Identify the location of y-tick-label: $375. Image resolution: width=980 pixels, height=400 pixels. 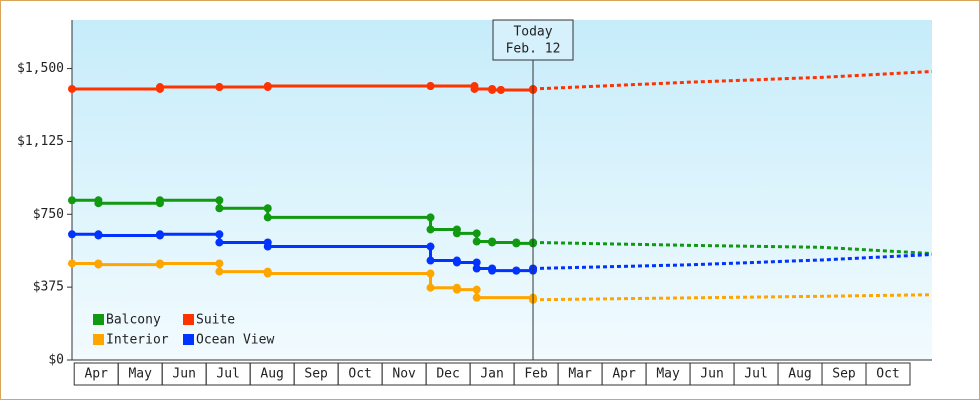
(48, 287).